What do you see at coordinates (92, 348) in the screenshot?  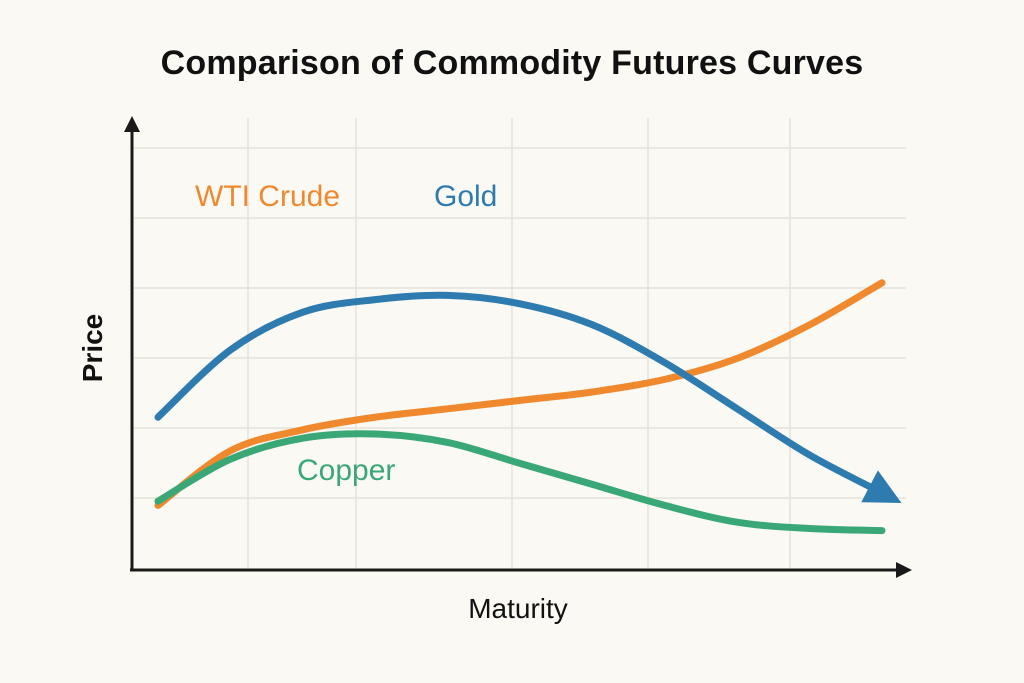 I see `y-axis-label: Price` at bounding box center [92, 348].